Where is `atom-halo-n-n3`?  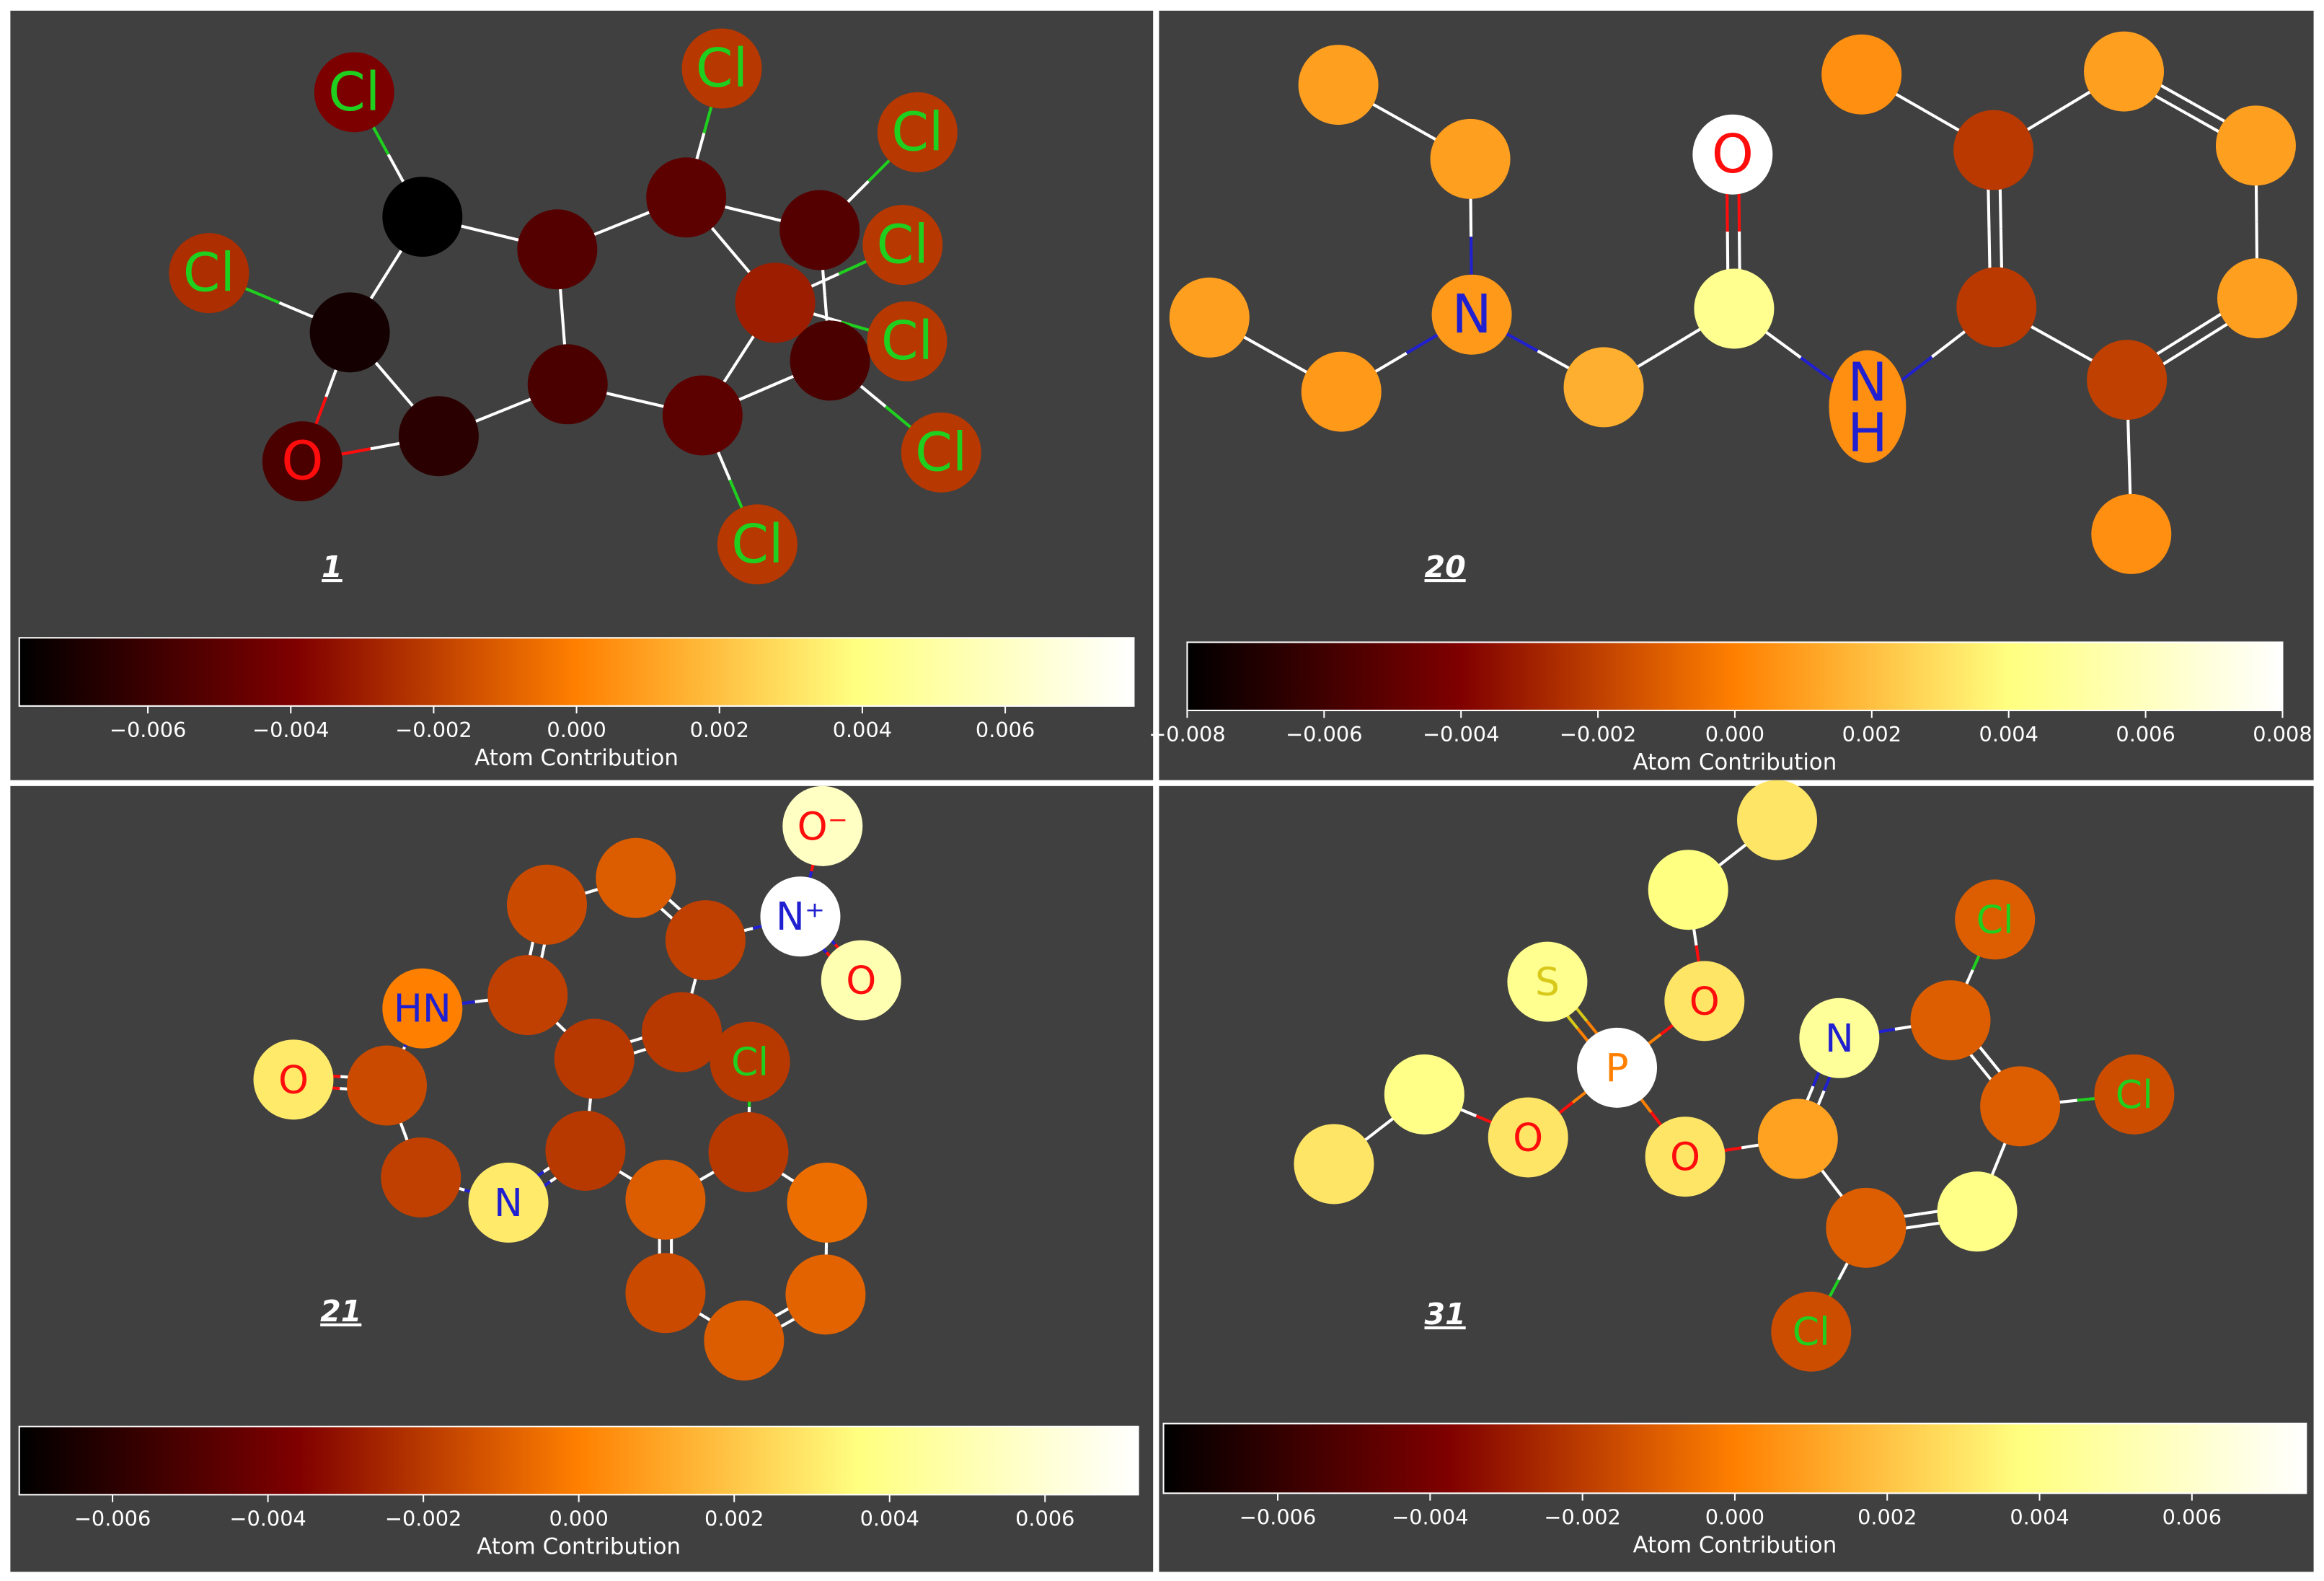 atom-halo-n-n3 is located at coordinates (800, 916).